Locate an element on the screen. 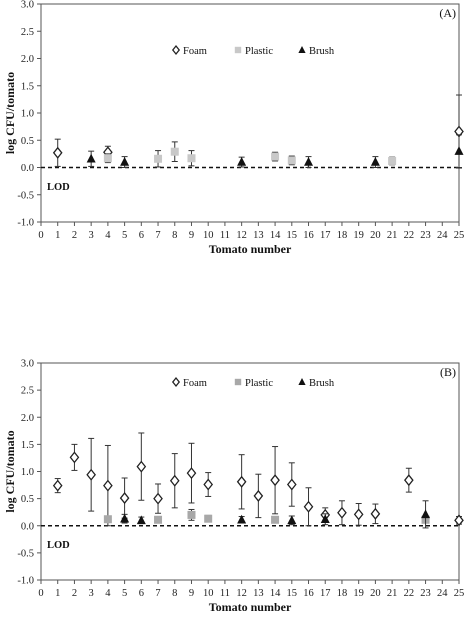 The height and width of the screenshot is (619, 474). x-tick-label: 0 is located at coordinates (40, 593).